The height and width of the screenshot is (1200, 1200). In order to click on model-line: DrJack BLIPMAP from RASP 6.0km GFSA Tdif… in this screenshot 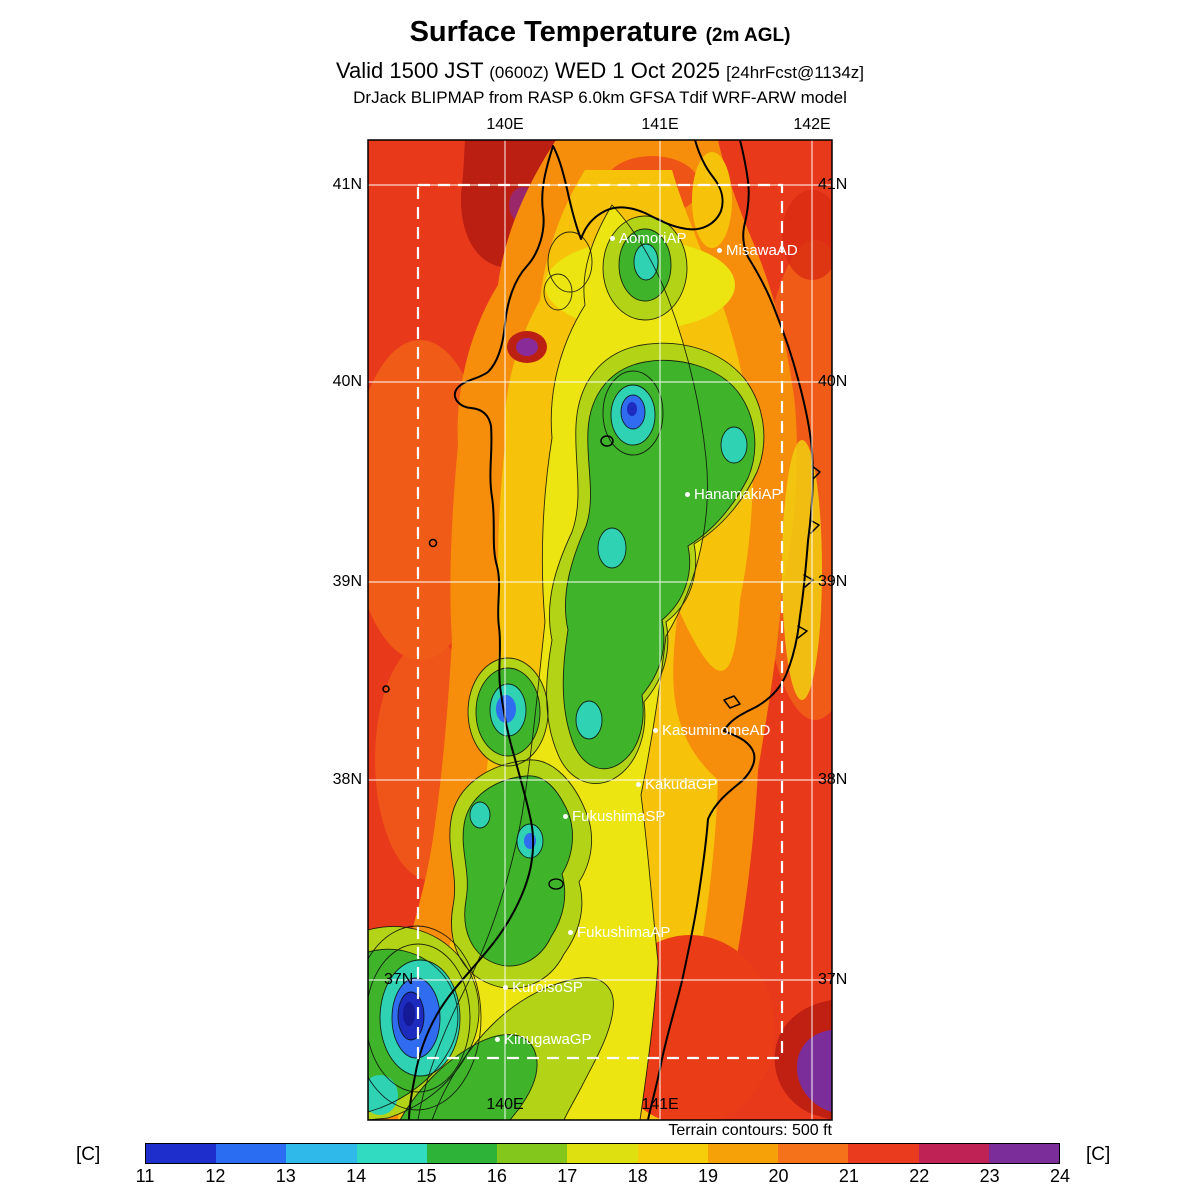, I will do `click(600, 97)`.